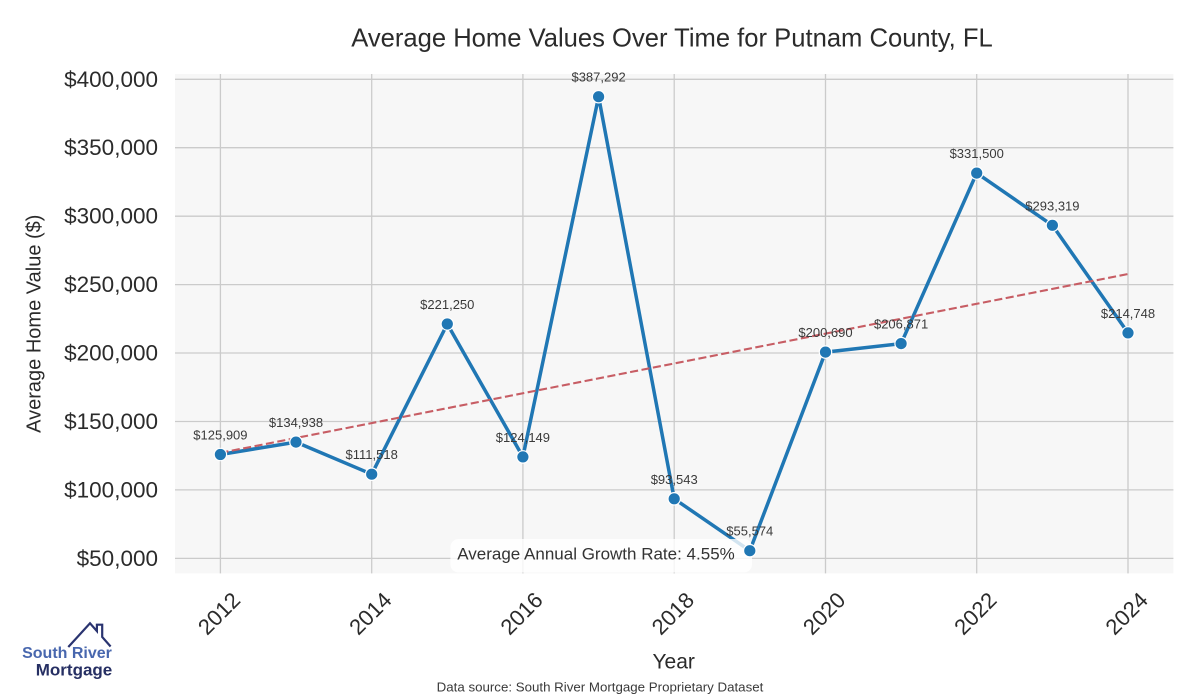 The image size is (1200, 700). What do you see at coordinates (111, 147) in the screenshot?
I see `svg-text: $350,000` at bounding box center [111, 147].